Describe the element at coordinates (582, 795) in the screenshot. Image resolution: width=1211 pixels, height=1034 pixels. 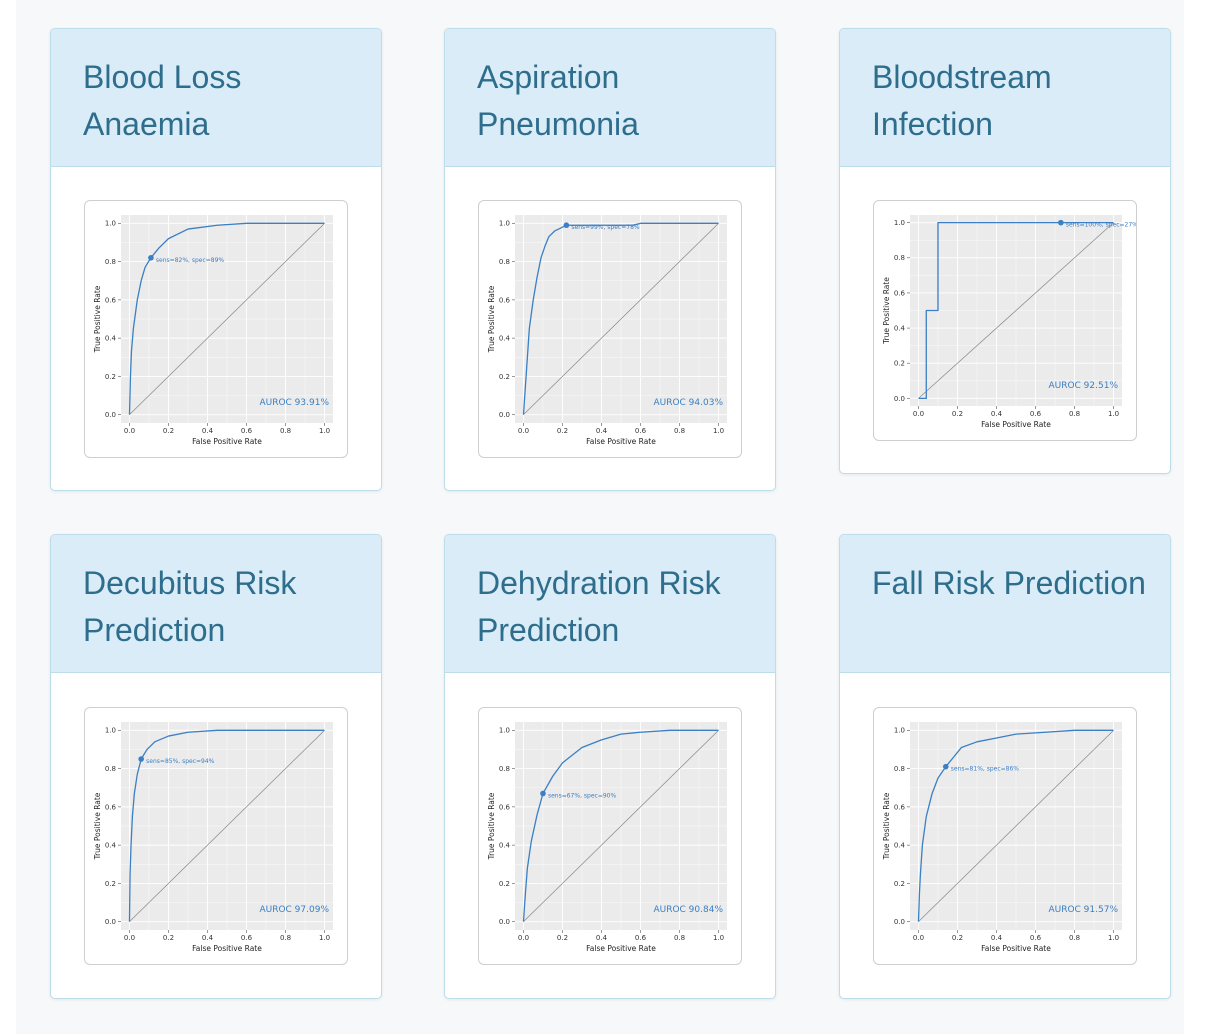
I see `operating-point-label: sens=67%, spec=90%` at that location.